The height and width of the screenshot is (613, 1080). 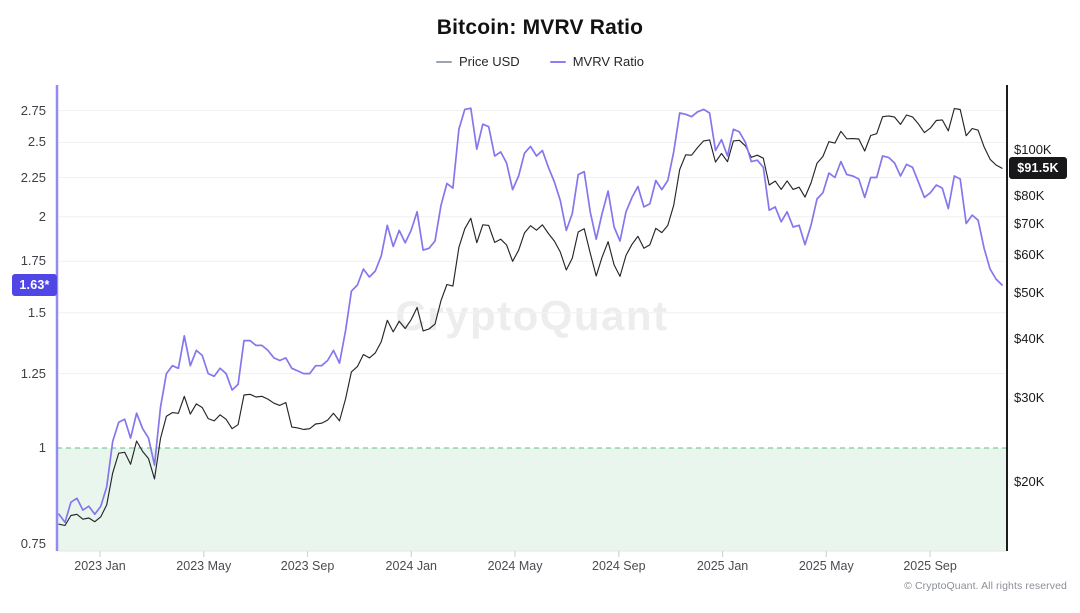 I want to click on x-axis-tick-label: 2025 Jan, so click(x=722, y=566).